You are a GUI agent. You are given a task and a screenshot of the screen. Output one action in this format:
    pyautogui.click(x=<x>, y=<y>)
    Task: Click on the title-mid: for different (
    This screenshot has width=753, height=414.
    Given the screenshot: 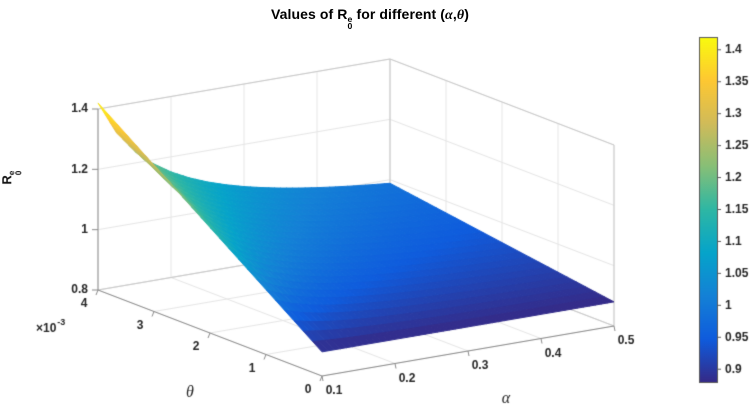 What is the action you would take?
    pyautogui.click(x=399, y=14)
    